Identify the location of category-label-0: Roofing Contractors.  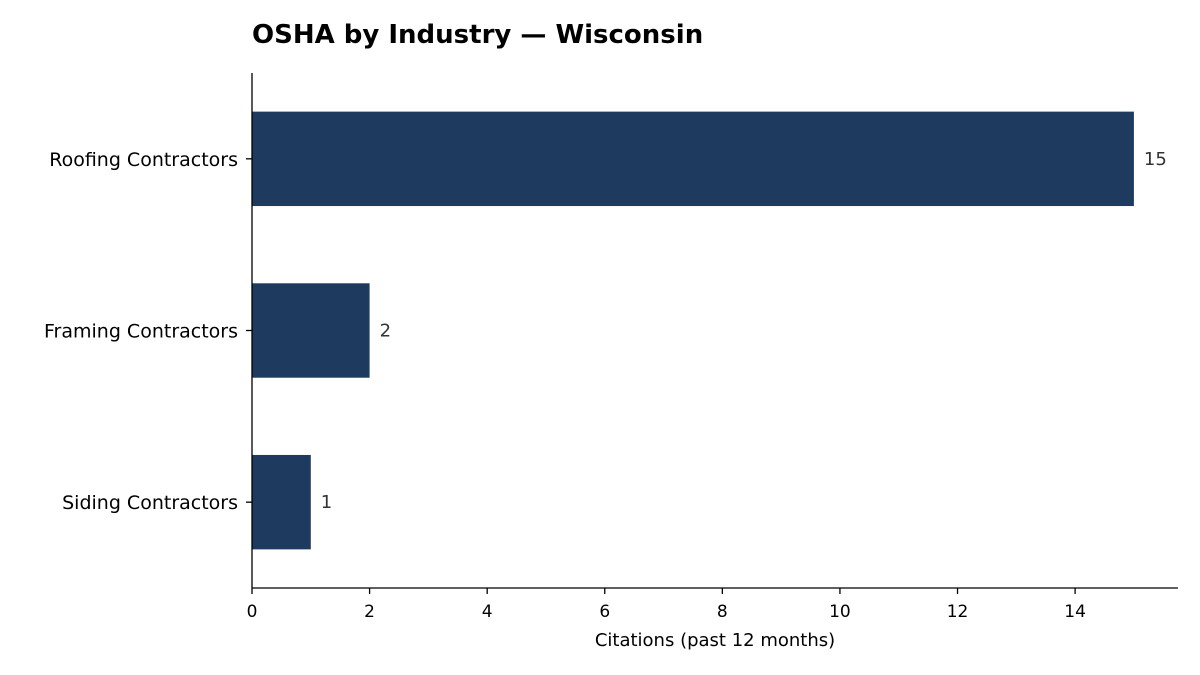
(143, 160).